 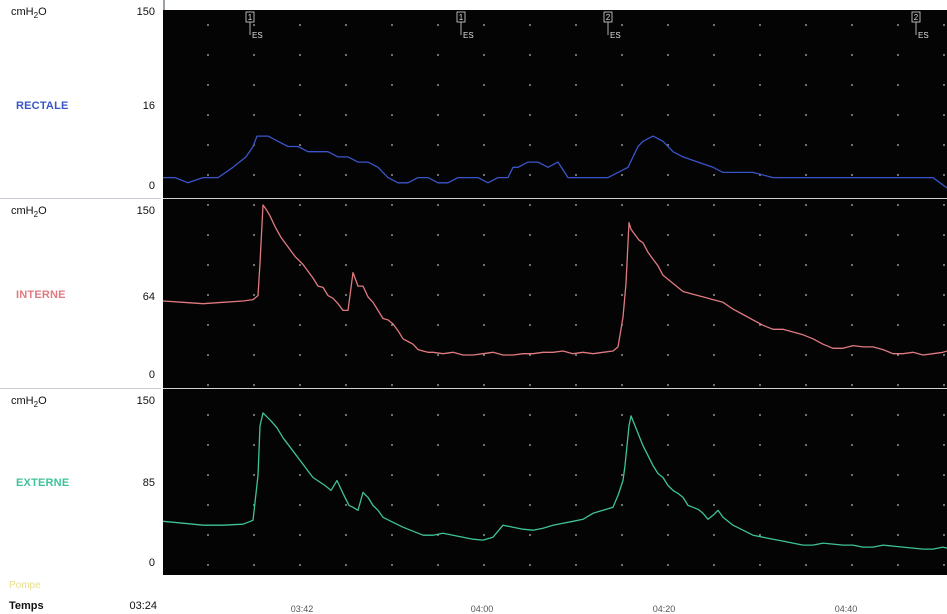 What do you see at coordinates (80, 99) in the screenshot?
I see `lane-label-rectale: cmH2O 150 16 0 RECTALE` at bounding box center [80, 99].